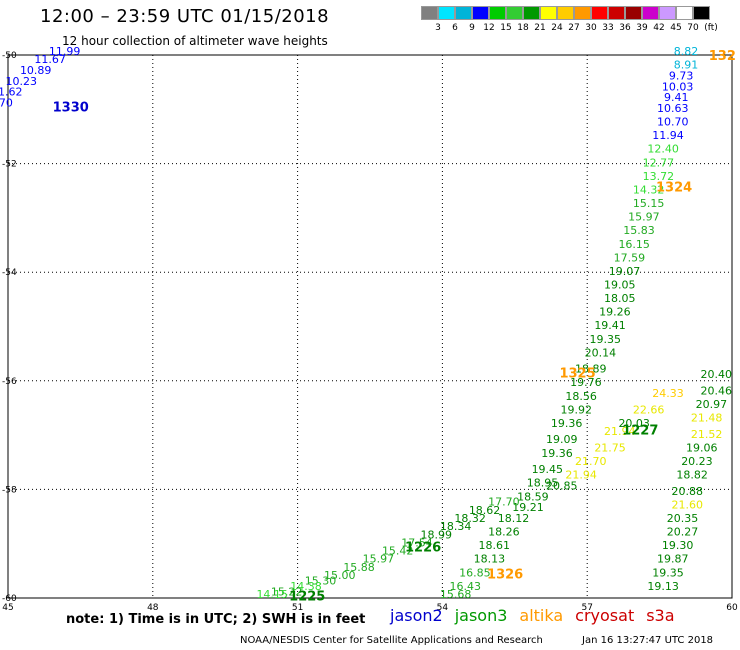 Image resolution: width=740 pixels, height=650 pixels. I want to click on swh-label: 19.87, so click(673, 559).